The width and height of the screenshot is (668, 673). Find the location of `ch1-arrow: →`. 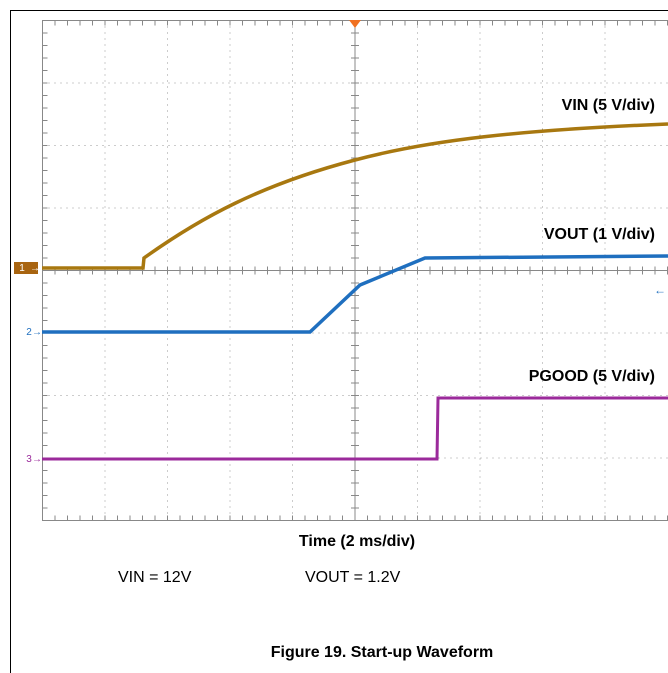

ch1-arrow: → is located at coordinates (35, 268).